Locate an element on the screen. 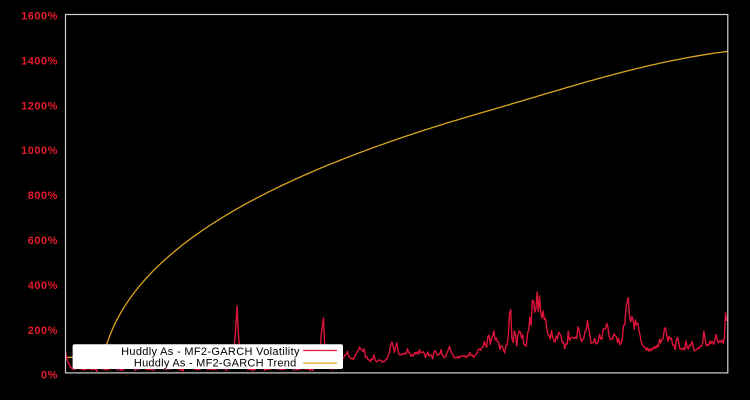  svg-text: 200% is located at coordinates (43, 331).